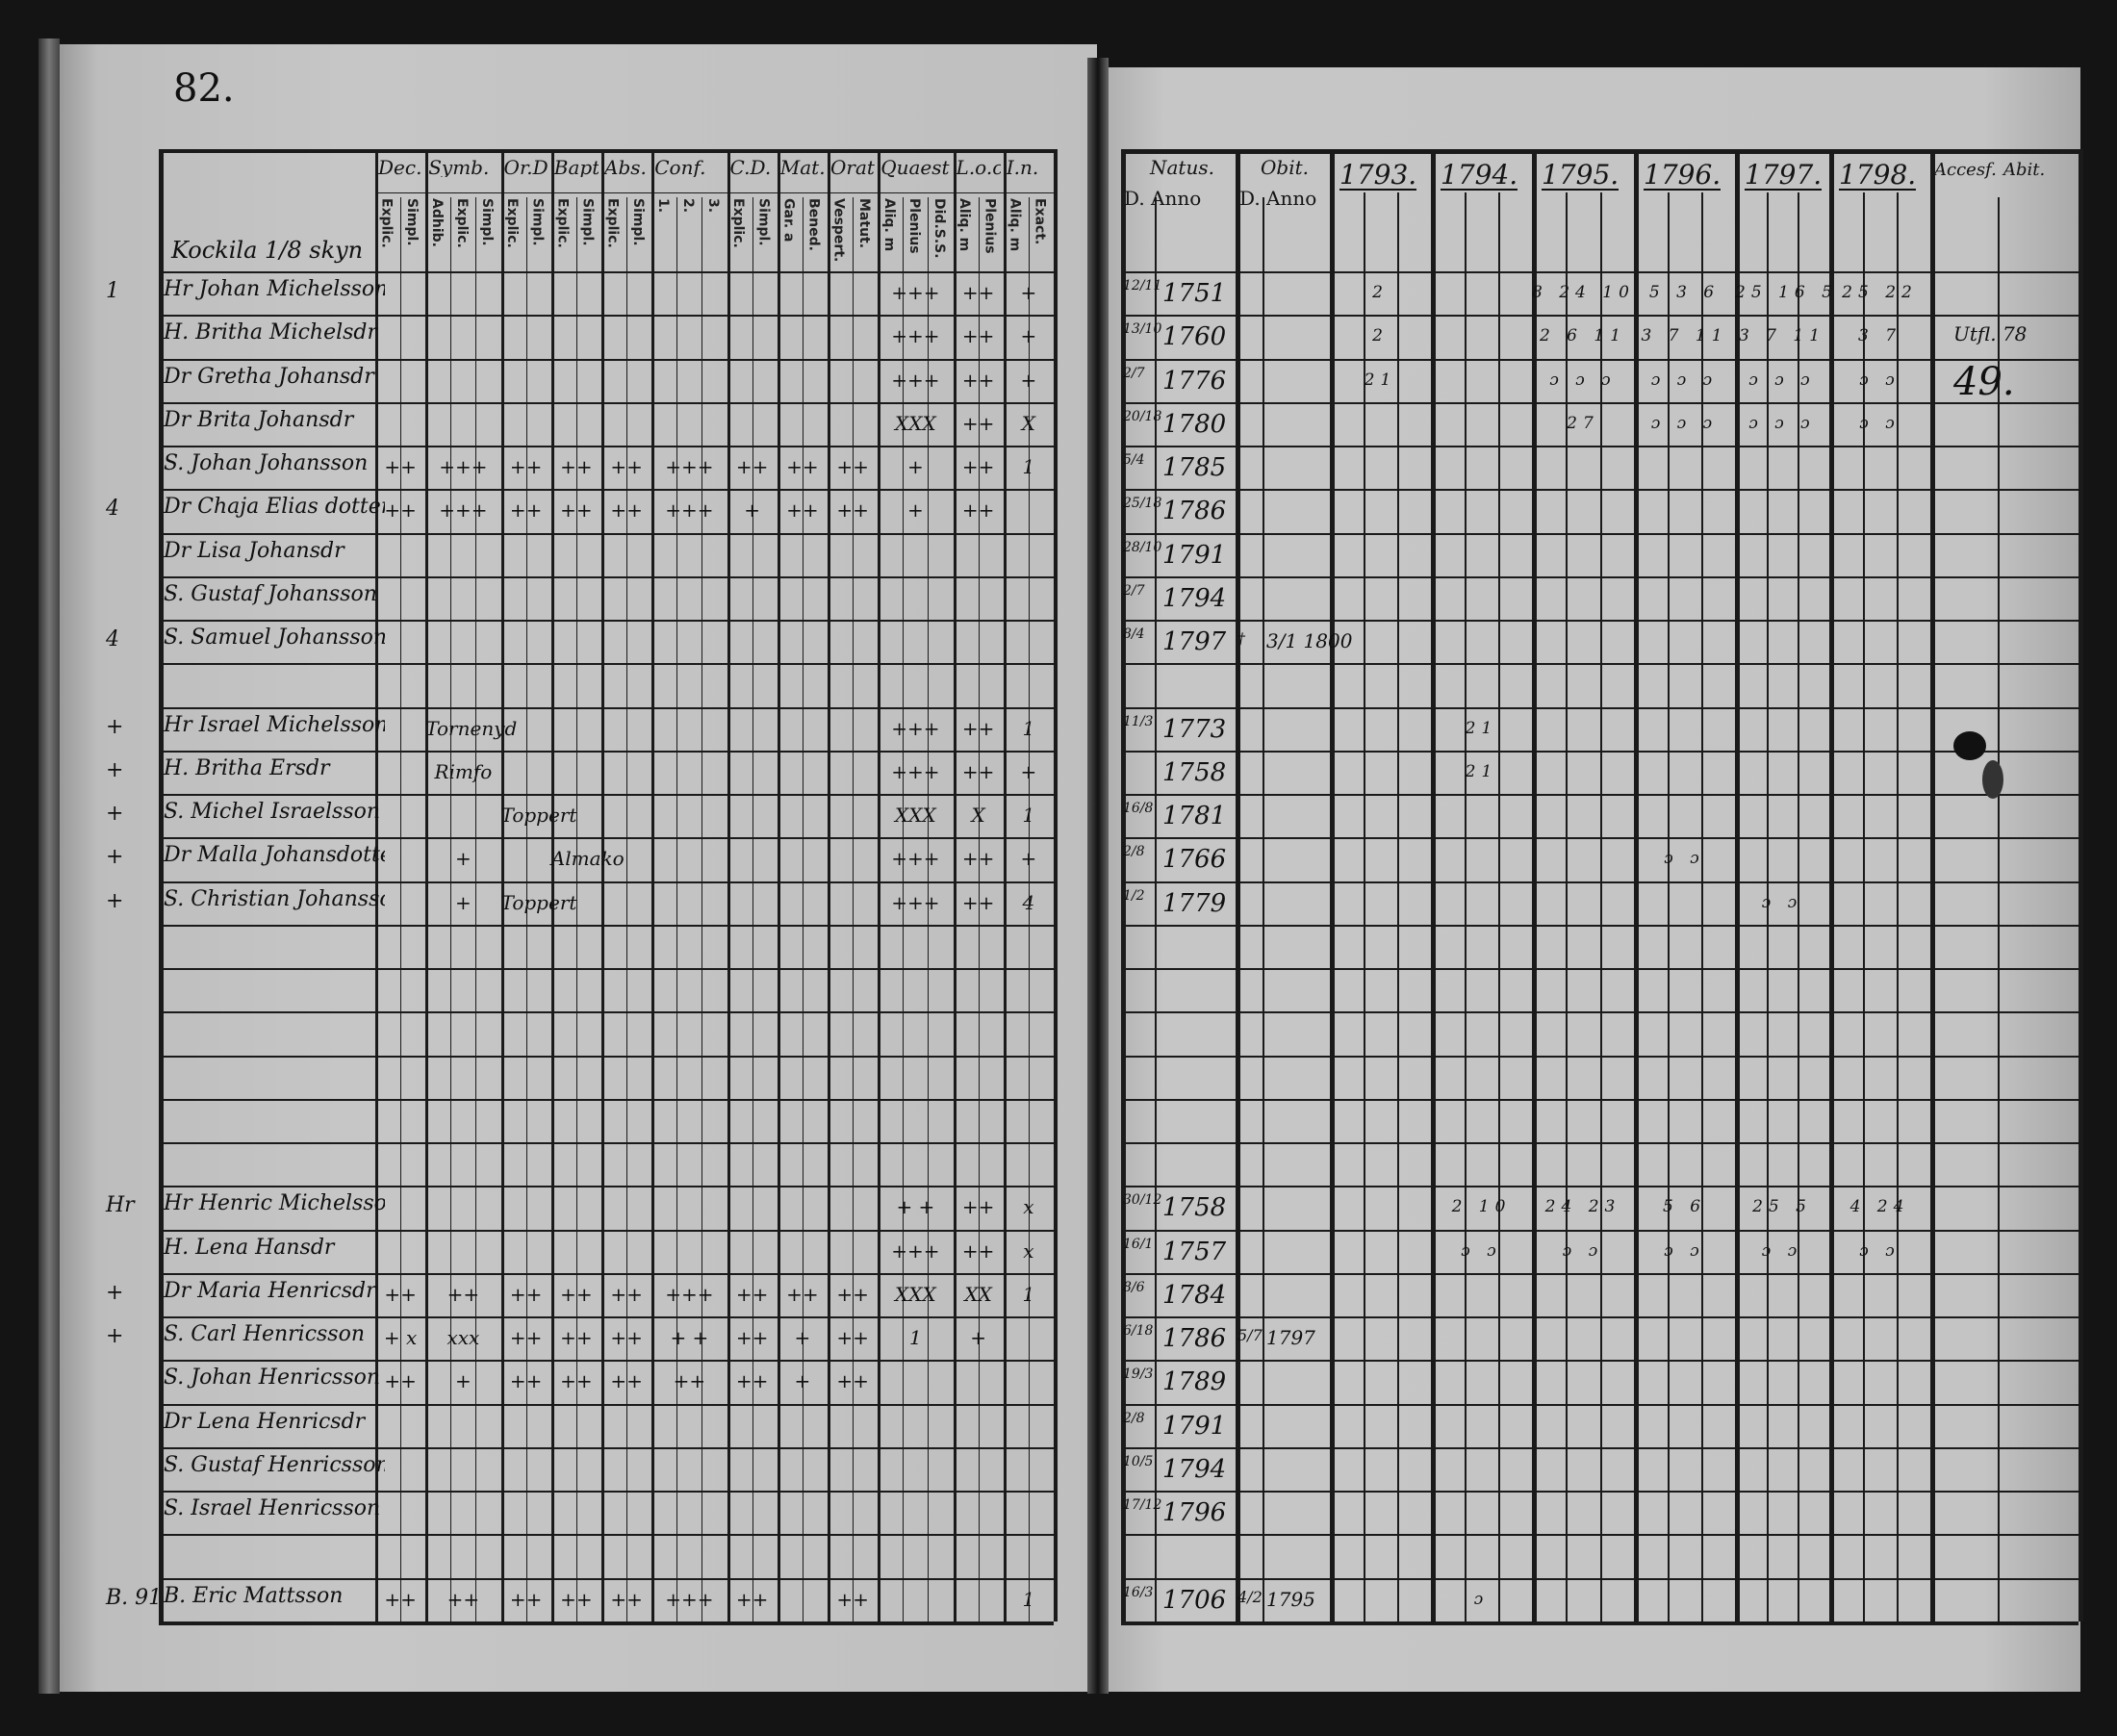 This screenshot has width=2117, height=1736. Describe the element at coordinates (400, 167) in the screenshot. I see `column-group-dec: Dec.` at that location.